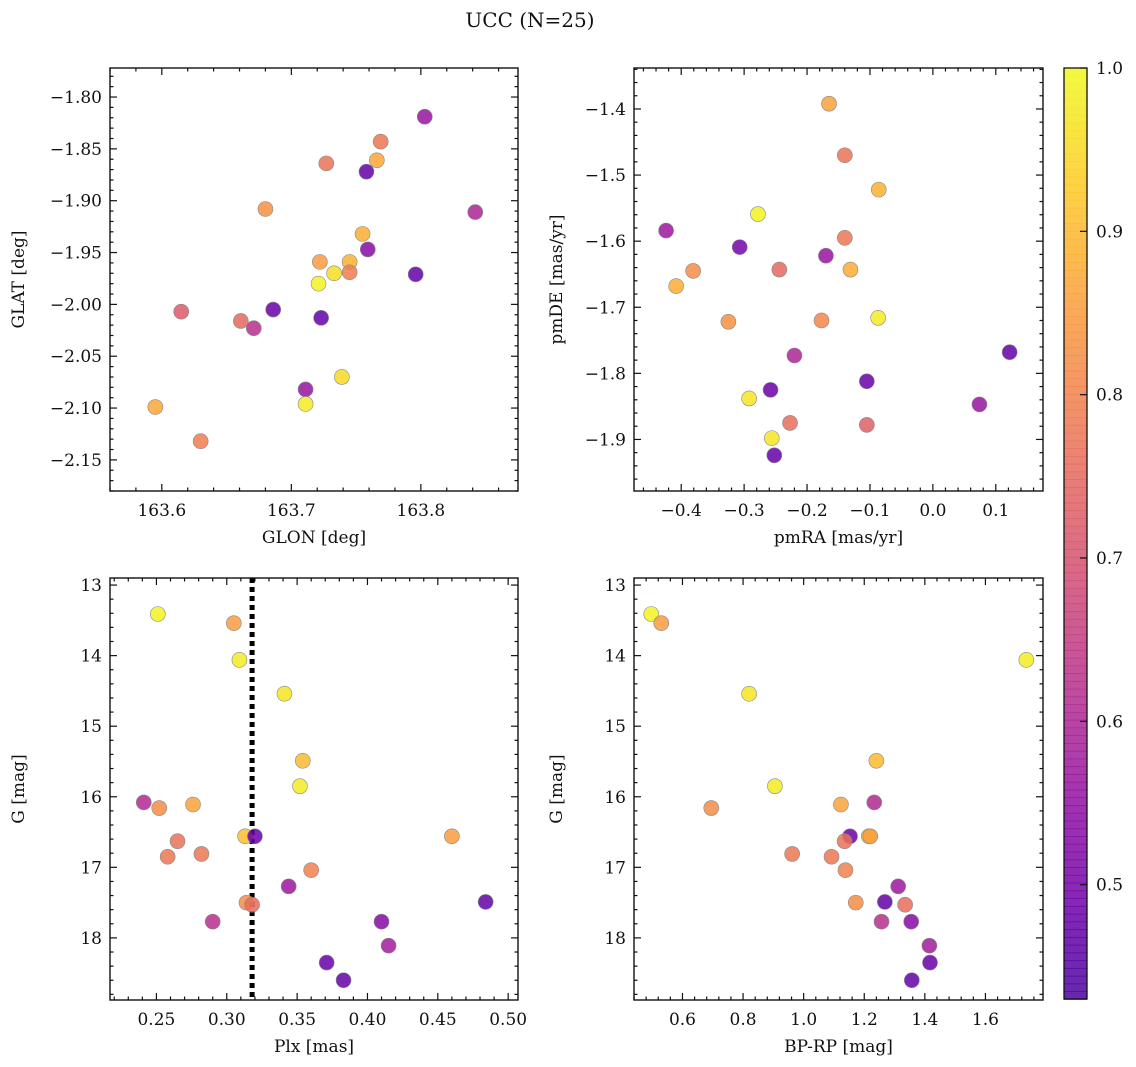  I want to click on y-tick-label: −1.80, so click(76, 98).